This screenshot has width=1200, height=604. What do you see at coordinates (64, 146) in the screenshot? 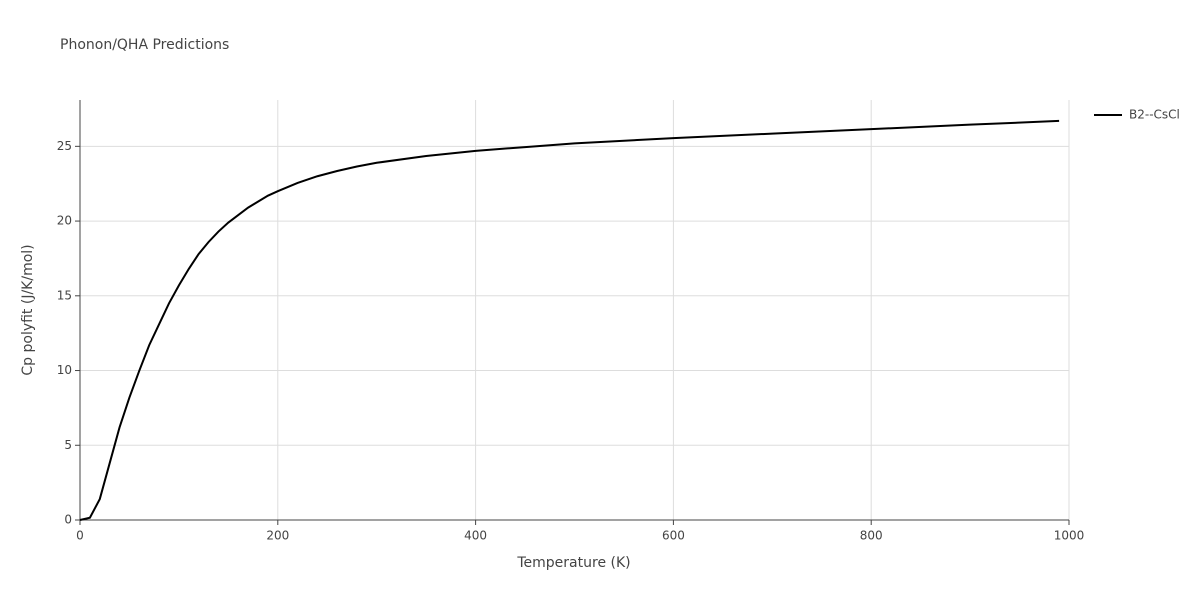
I see `y-tick-label: 25` at bounding box center [64, 146].